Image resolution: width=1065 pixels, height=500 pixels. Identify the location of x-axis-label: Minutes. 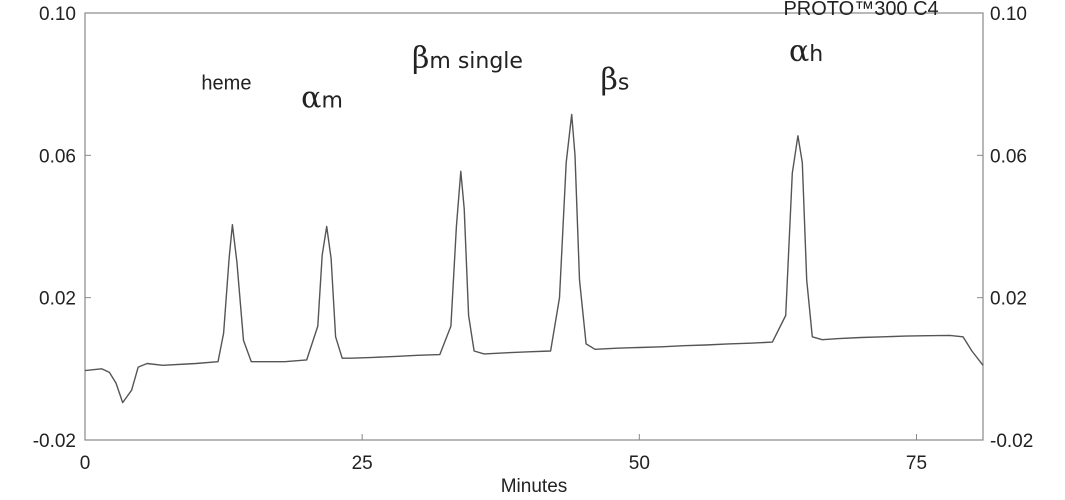
(534, 486).